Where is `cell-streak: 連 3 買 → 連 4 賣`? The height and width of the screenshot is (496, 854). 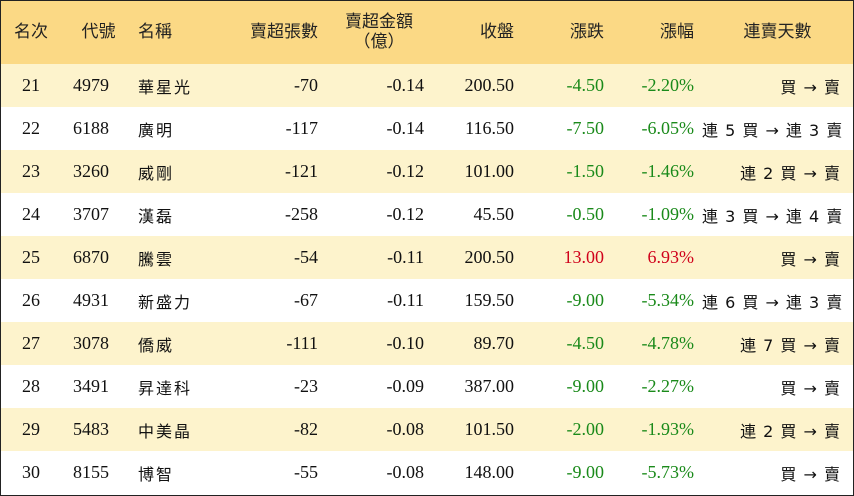
cell-streak: 連 3 買 → 連 4 賣 is located at coordinates (773, 216).